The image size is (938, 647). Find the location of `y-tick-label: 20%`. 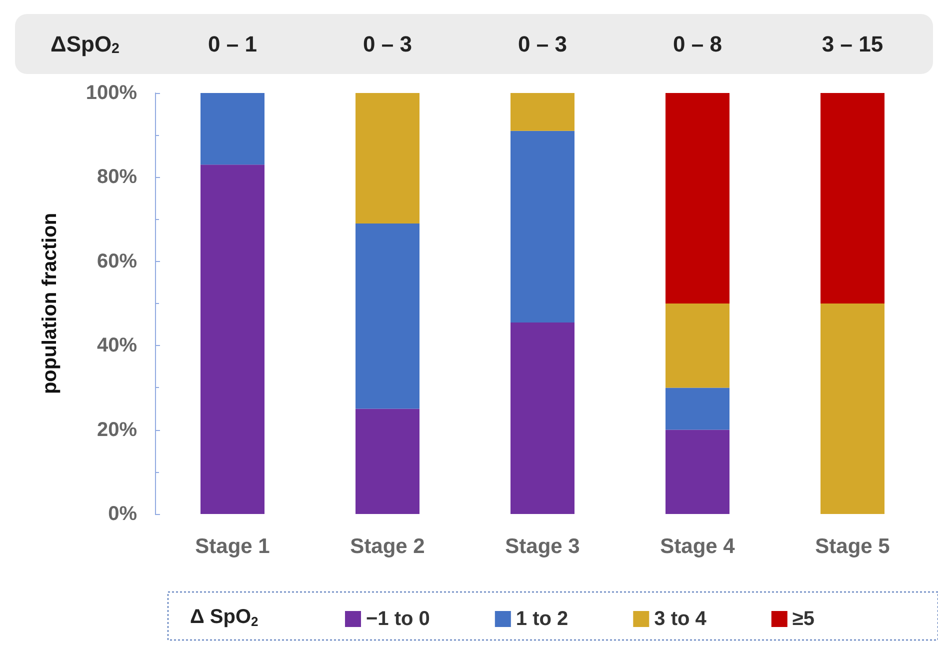

y-tick-label: 20% is located at coordinates (117, 429).